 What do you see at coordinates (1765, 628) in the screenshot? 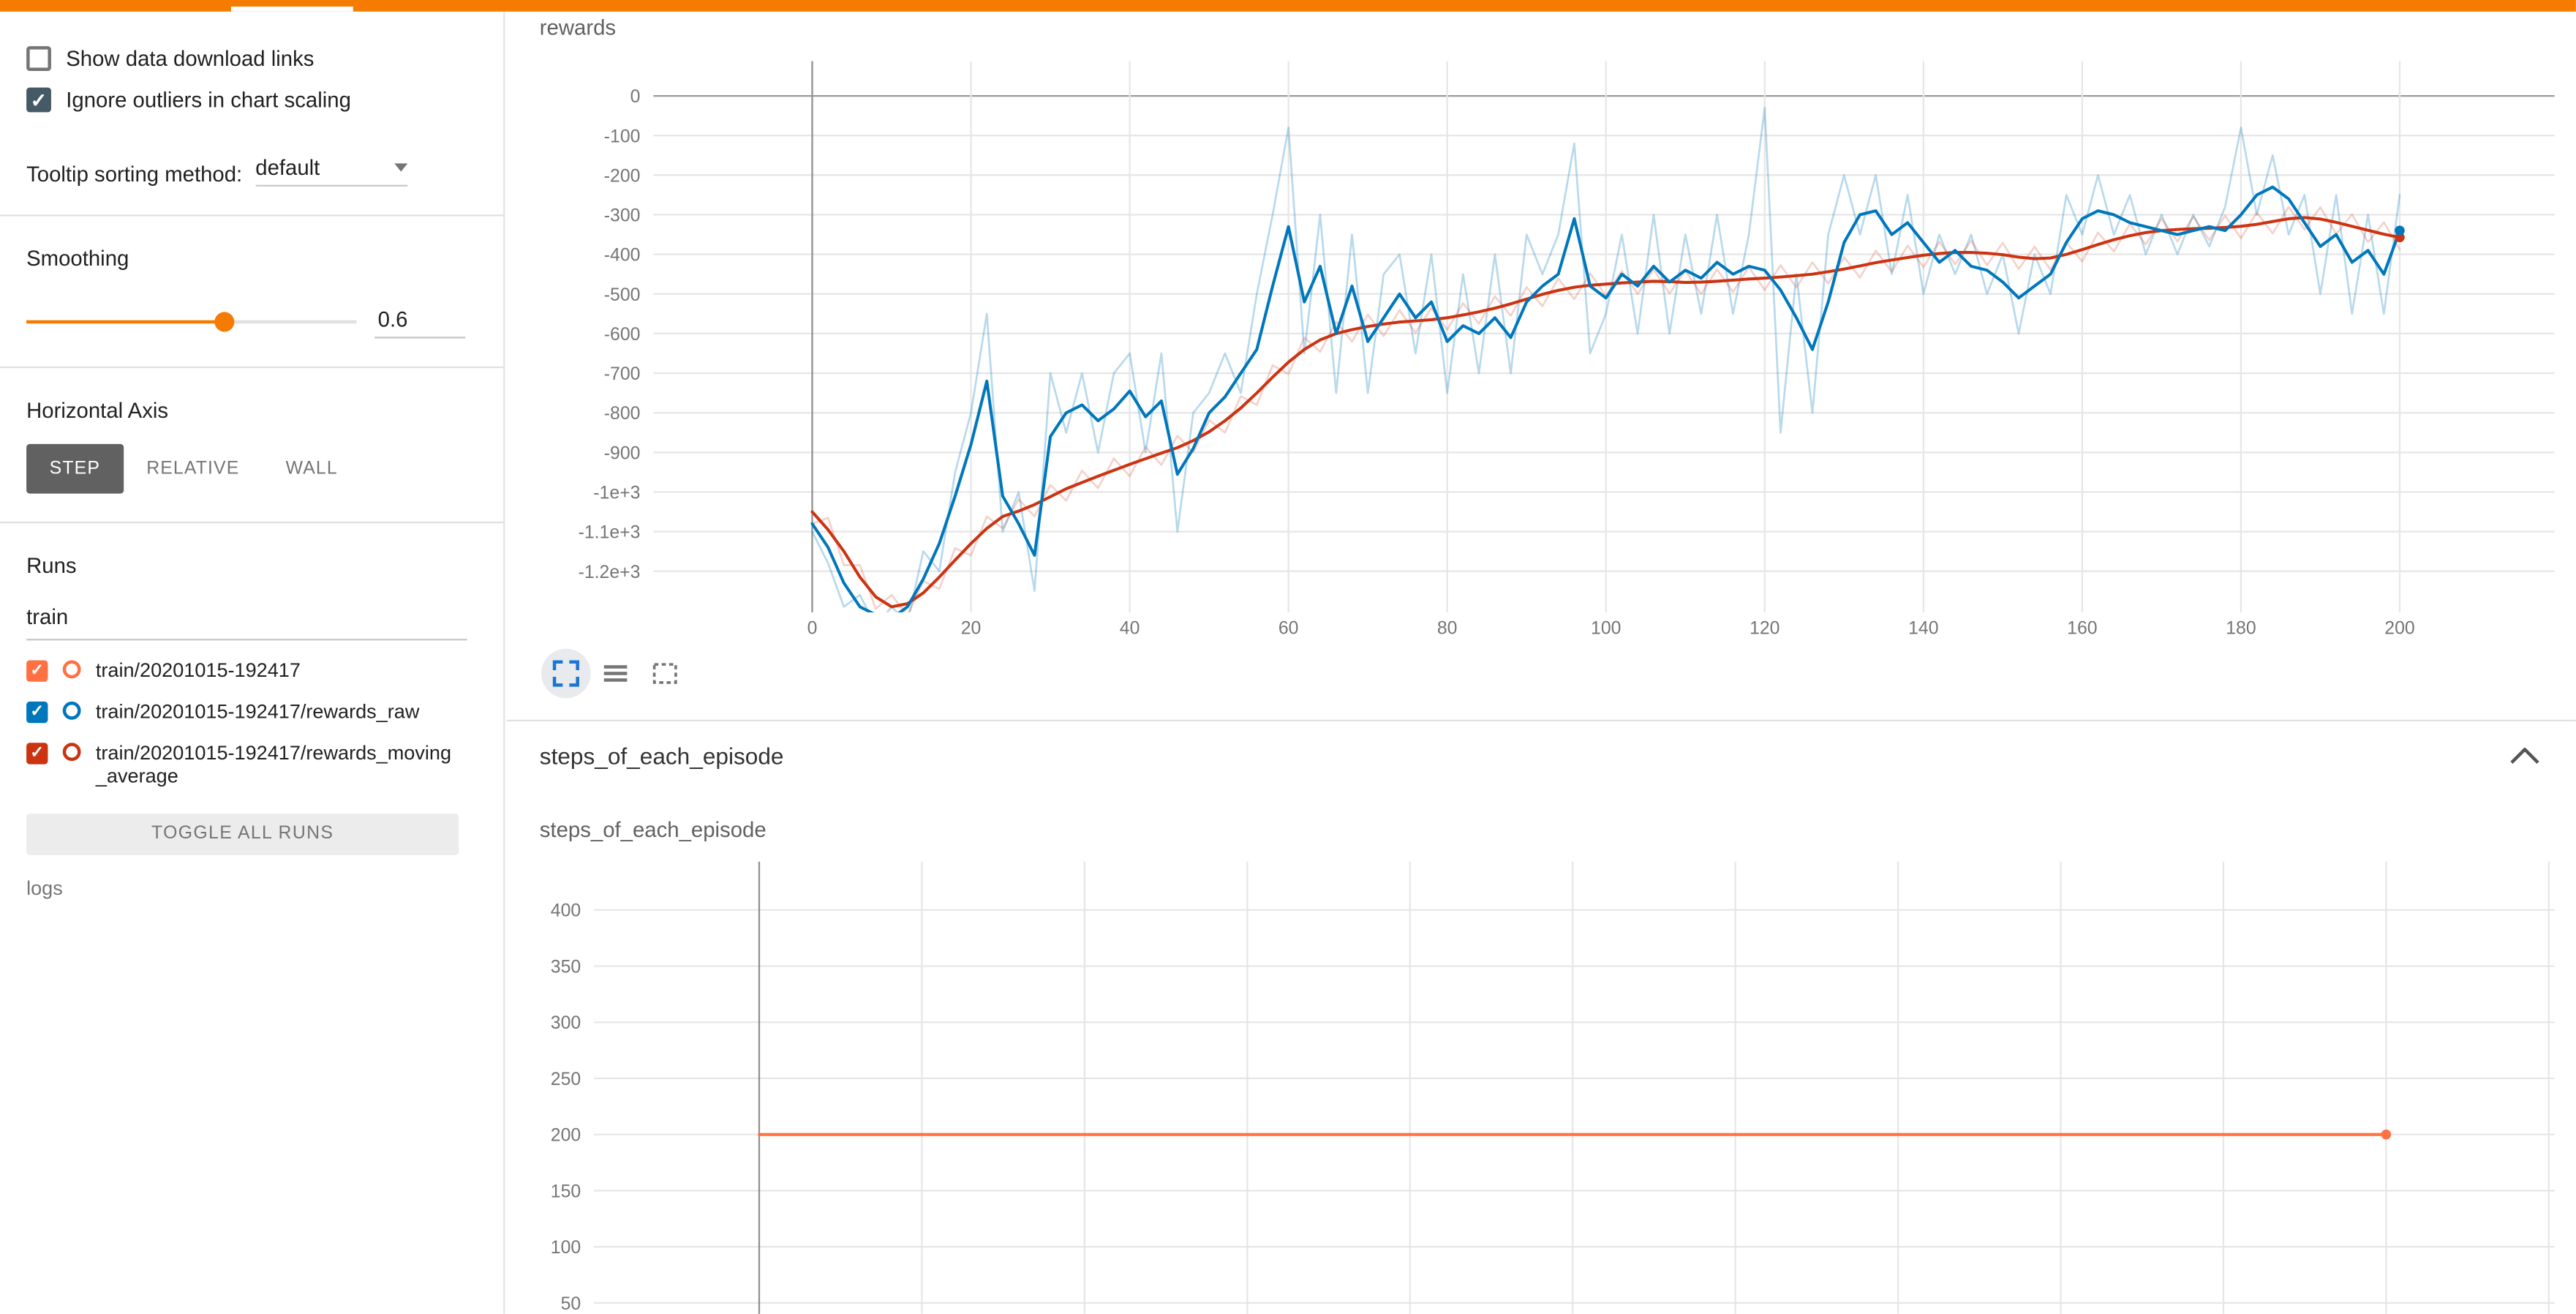
I see `svg-text: 120` at bounding box center [1765, 628].